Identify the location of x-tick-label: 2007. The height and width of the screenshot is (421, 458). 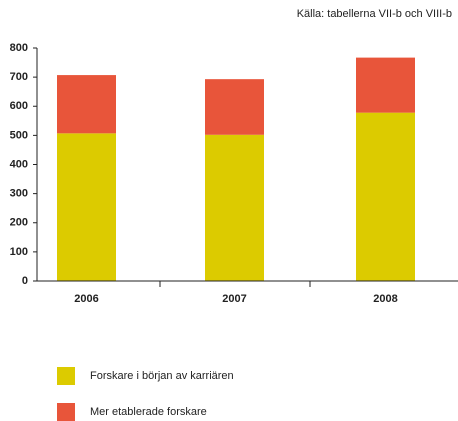
(234, 299).